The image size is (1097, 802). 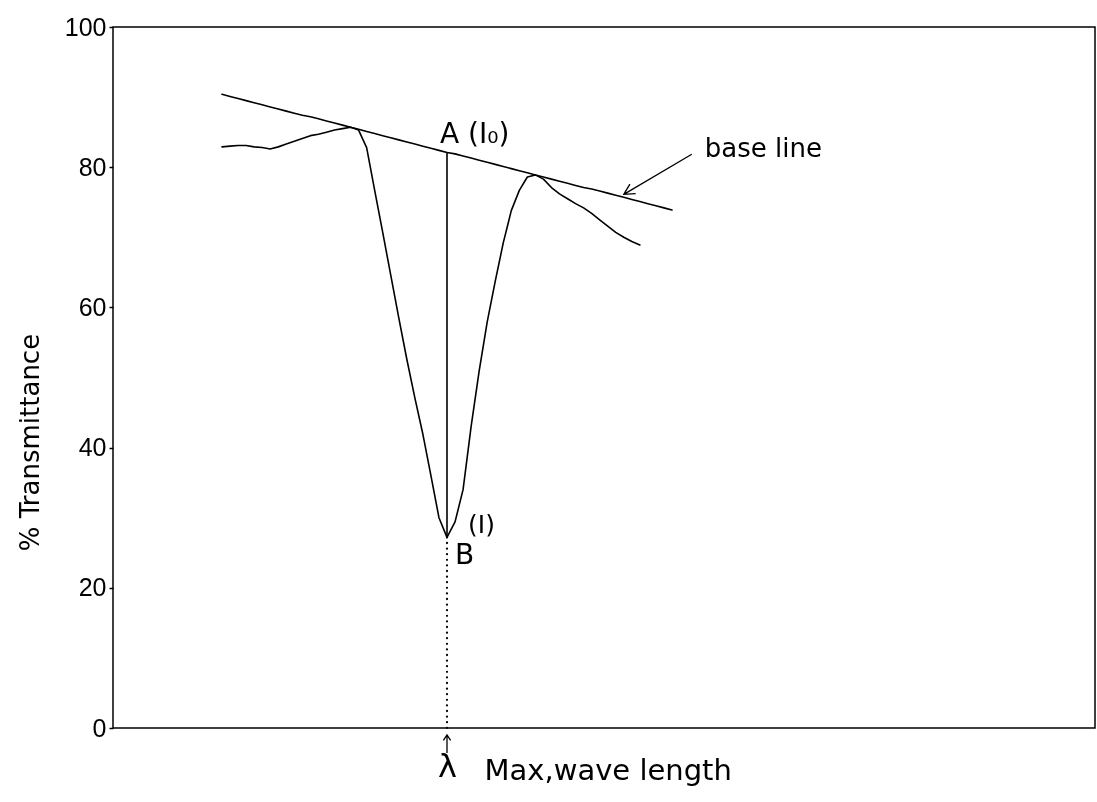 I want to click on y-tick-label: 20, so click(x=92, y=587).